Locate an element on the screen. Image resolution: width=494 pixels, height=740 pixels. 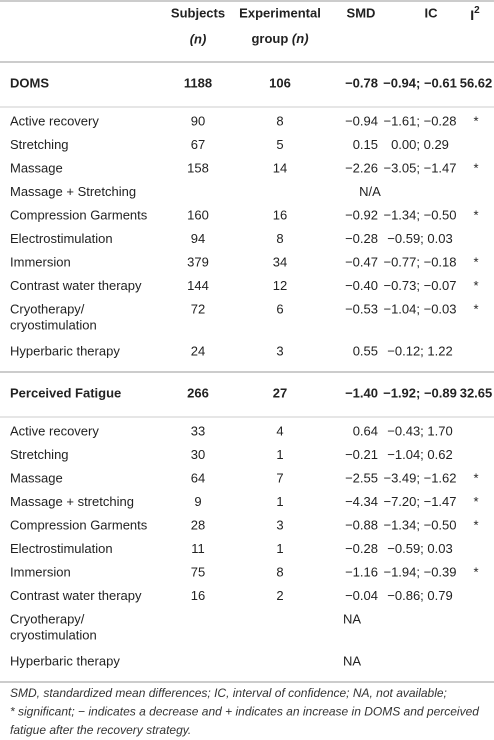
cell: −1.16 is located at coordinates (361, 571).